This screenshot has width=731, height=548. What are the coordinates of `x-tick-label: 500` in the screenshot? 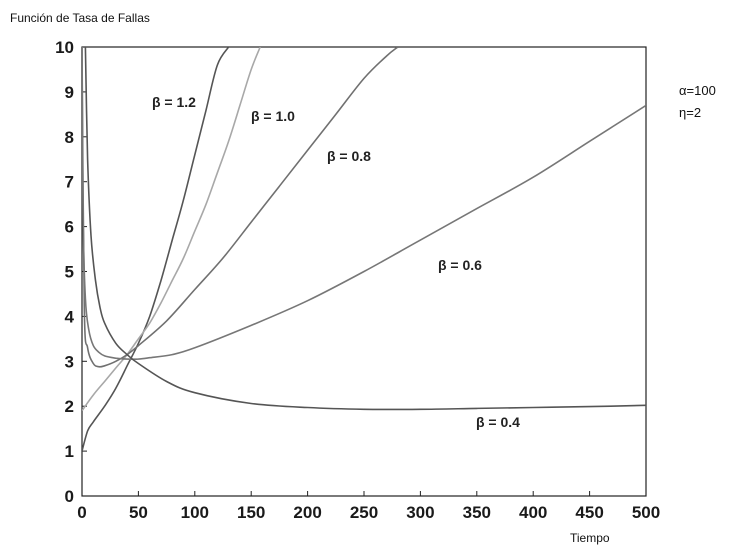 It's located at (646, 512).